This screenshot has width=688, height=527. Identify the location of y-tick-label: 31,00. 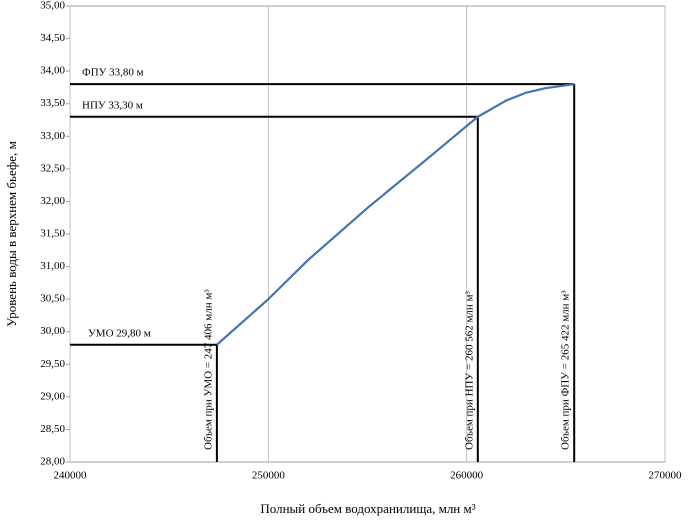
(52, 266).